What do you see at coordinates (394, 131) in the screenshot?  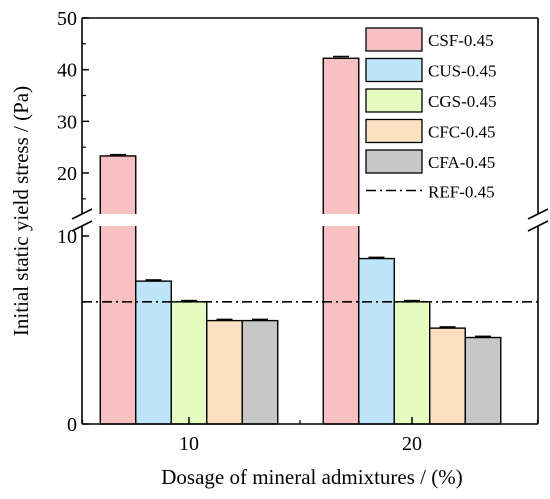 I see `legend-swatch-CFC-0.45` at bounding box center [394, 131].